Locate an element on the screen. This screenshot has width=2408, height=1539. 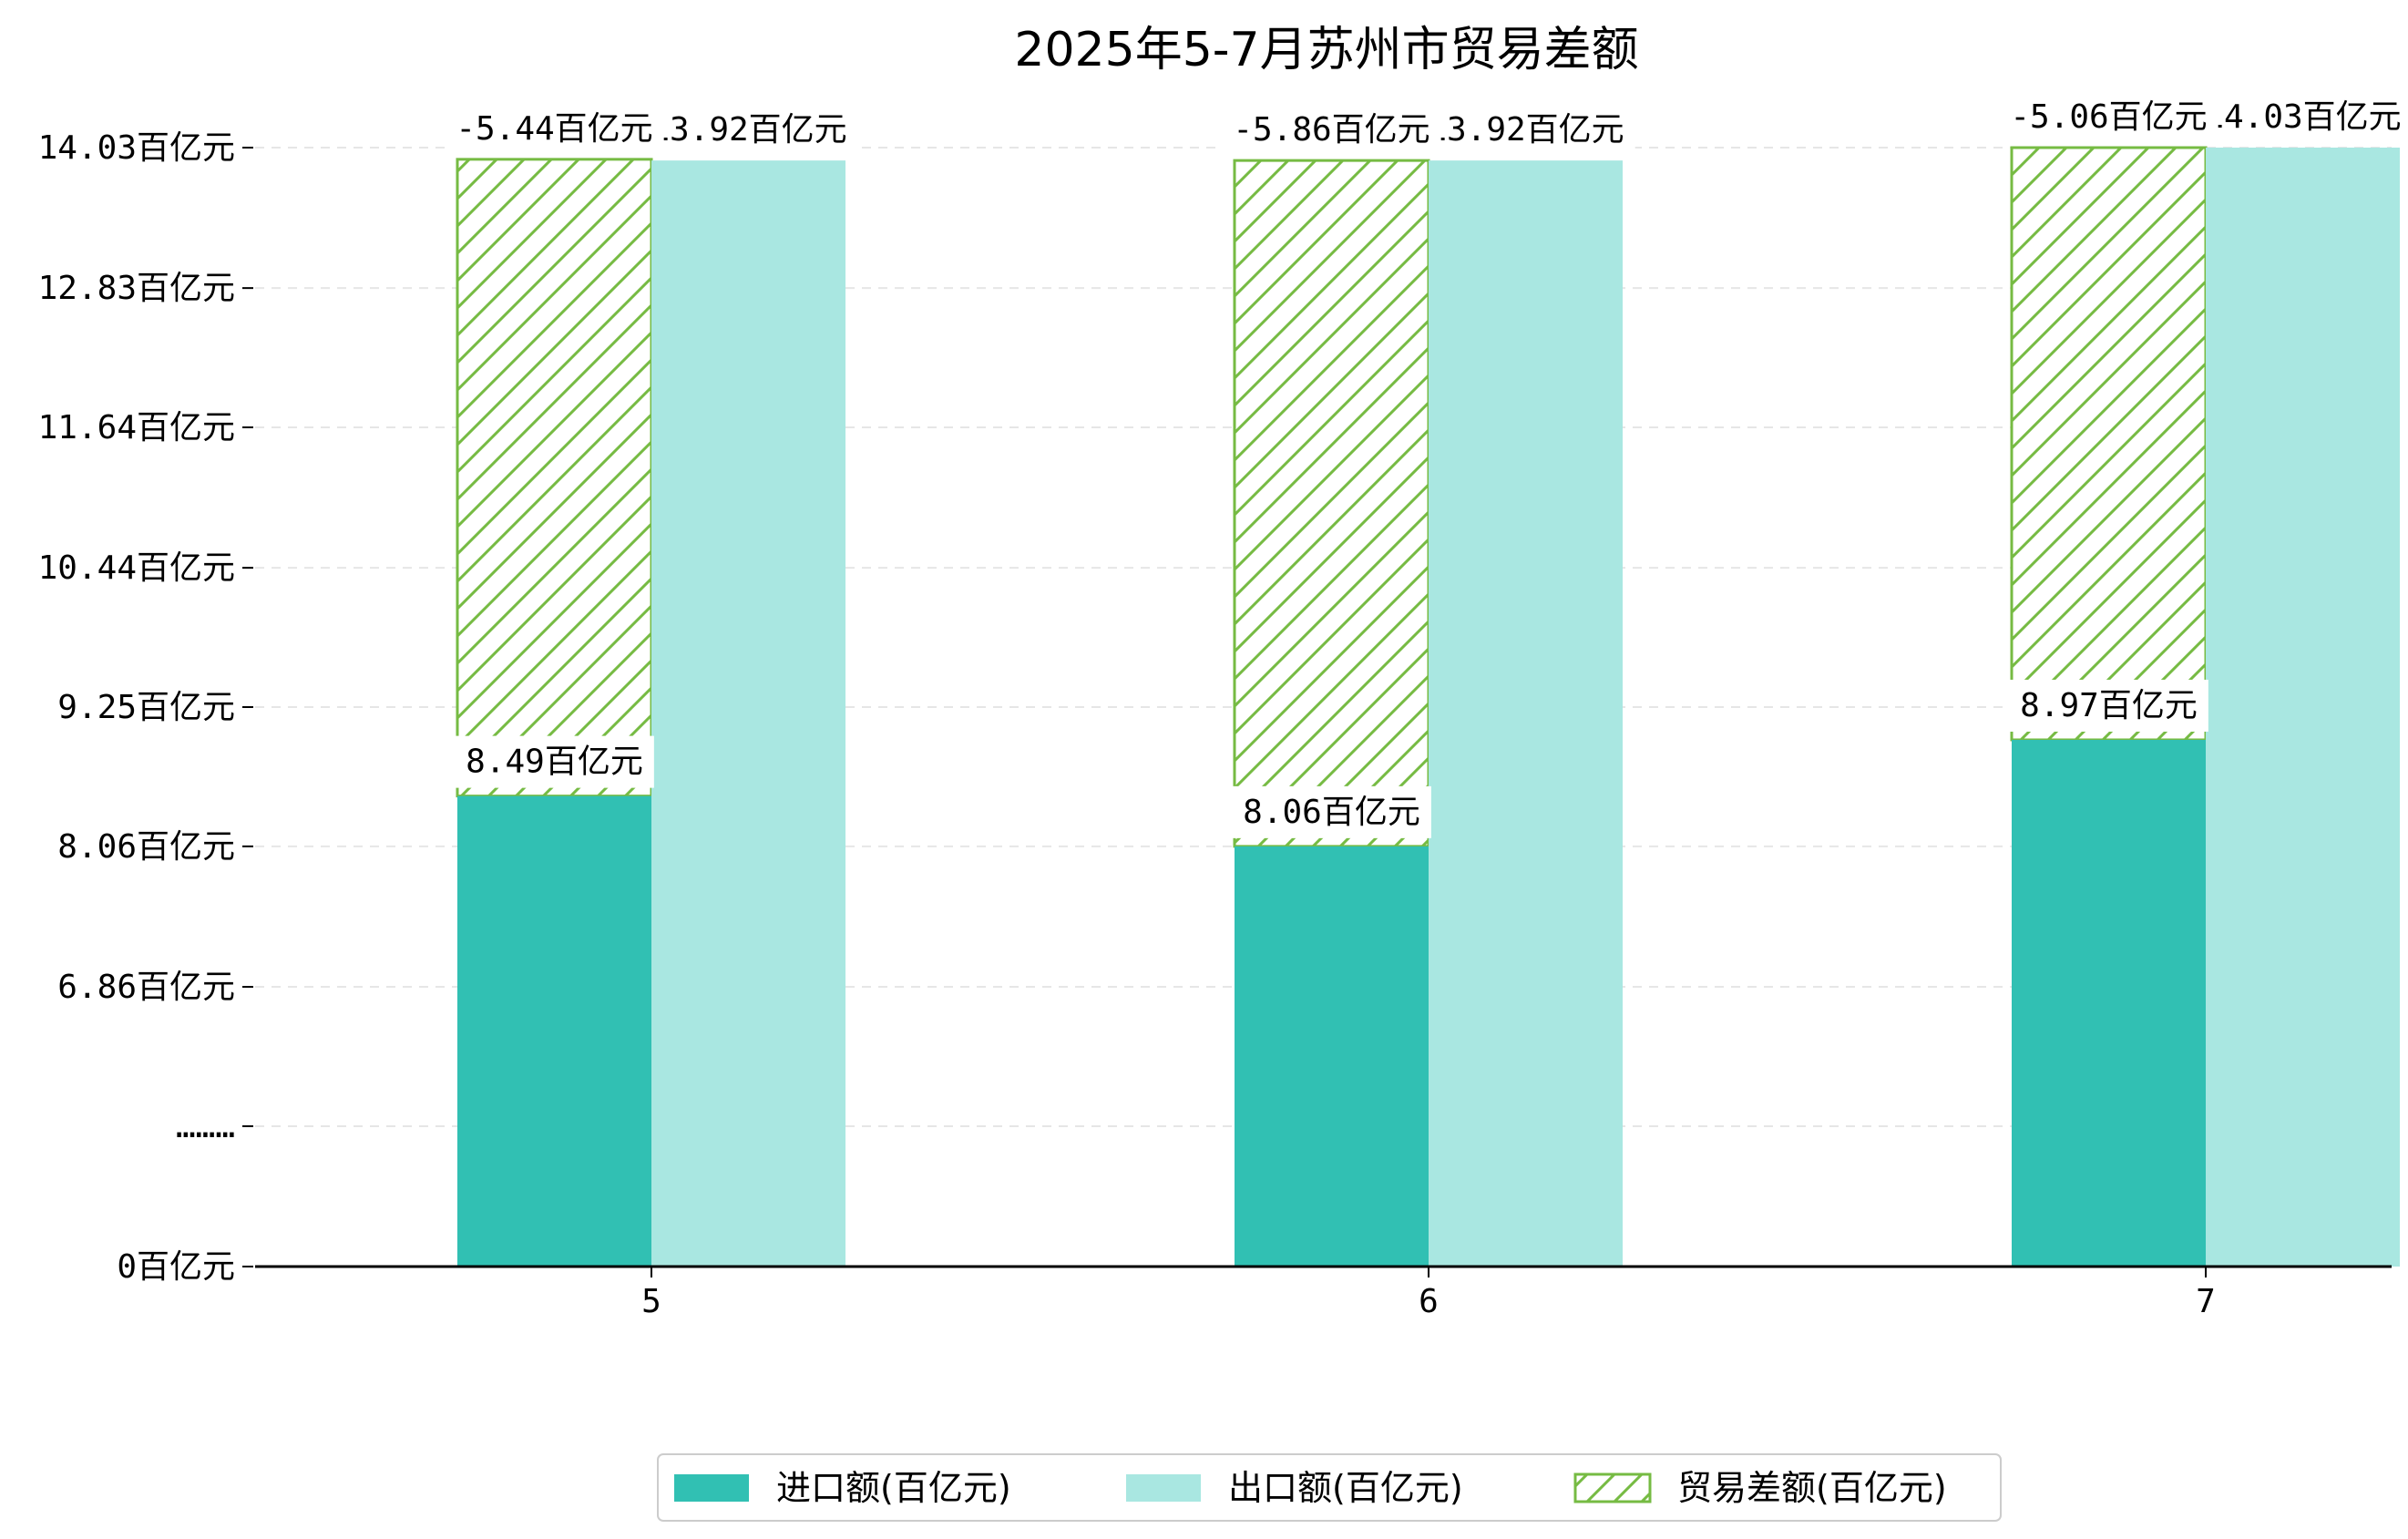
legend-item-export: 出口额(百亿元) is located at coordinates (1295, 1488).